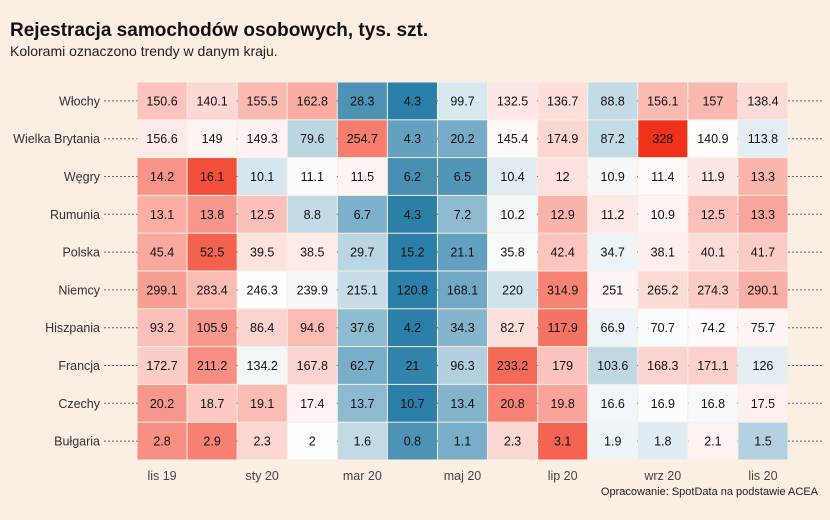  Describe the element at coordinates (662, 290) in the screenshot. I see `cell-value-label: 265.2` at that location.